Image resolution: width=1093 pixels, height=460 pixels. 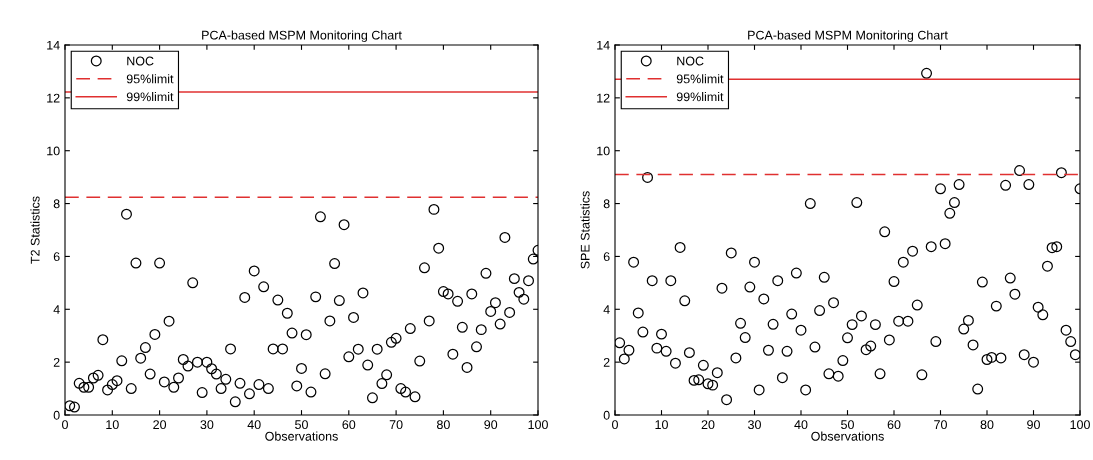 What do you see at coordinates (585, 230) in the screenshot?
I see `y-axis-title: SPE Statistics` at bounding box center [585, 230].